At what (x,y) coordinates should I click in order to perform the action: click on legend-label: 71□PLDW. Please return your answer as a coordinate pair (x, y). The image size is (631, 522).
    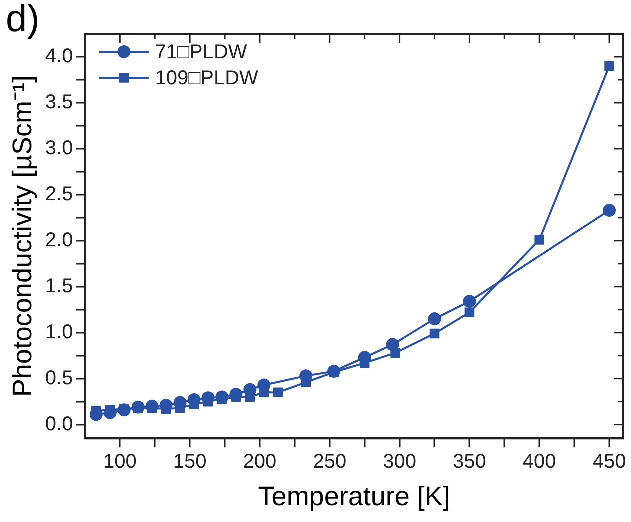
    Looking at the image, I should click on (201, 53).